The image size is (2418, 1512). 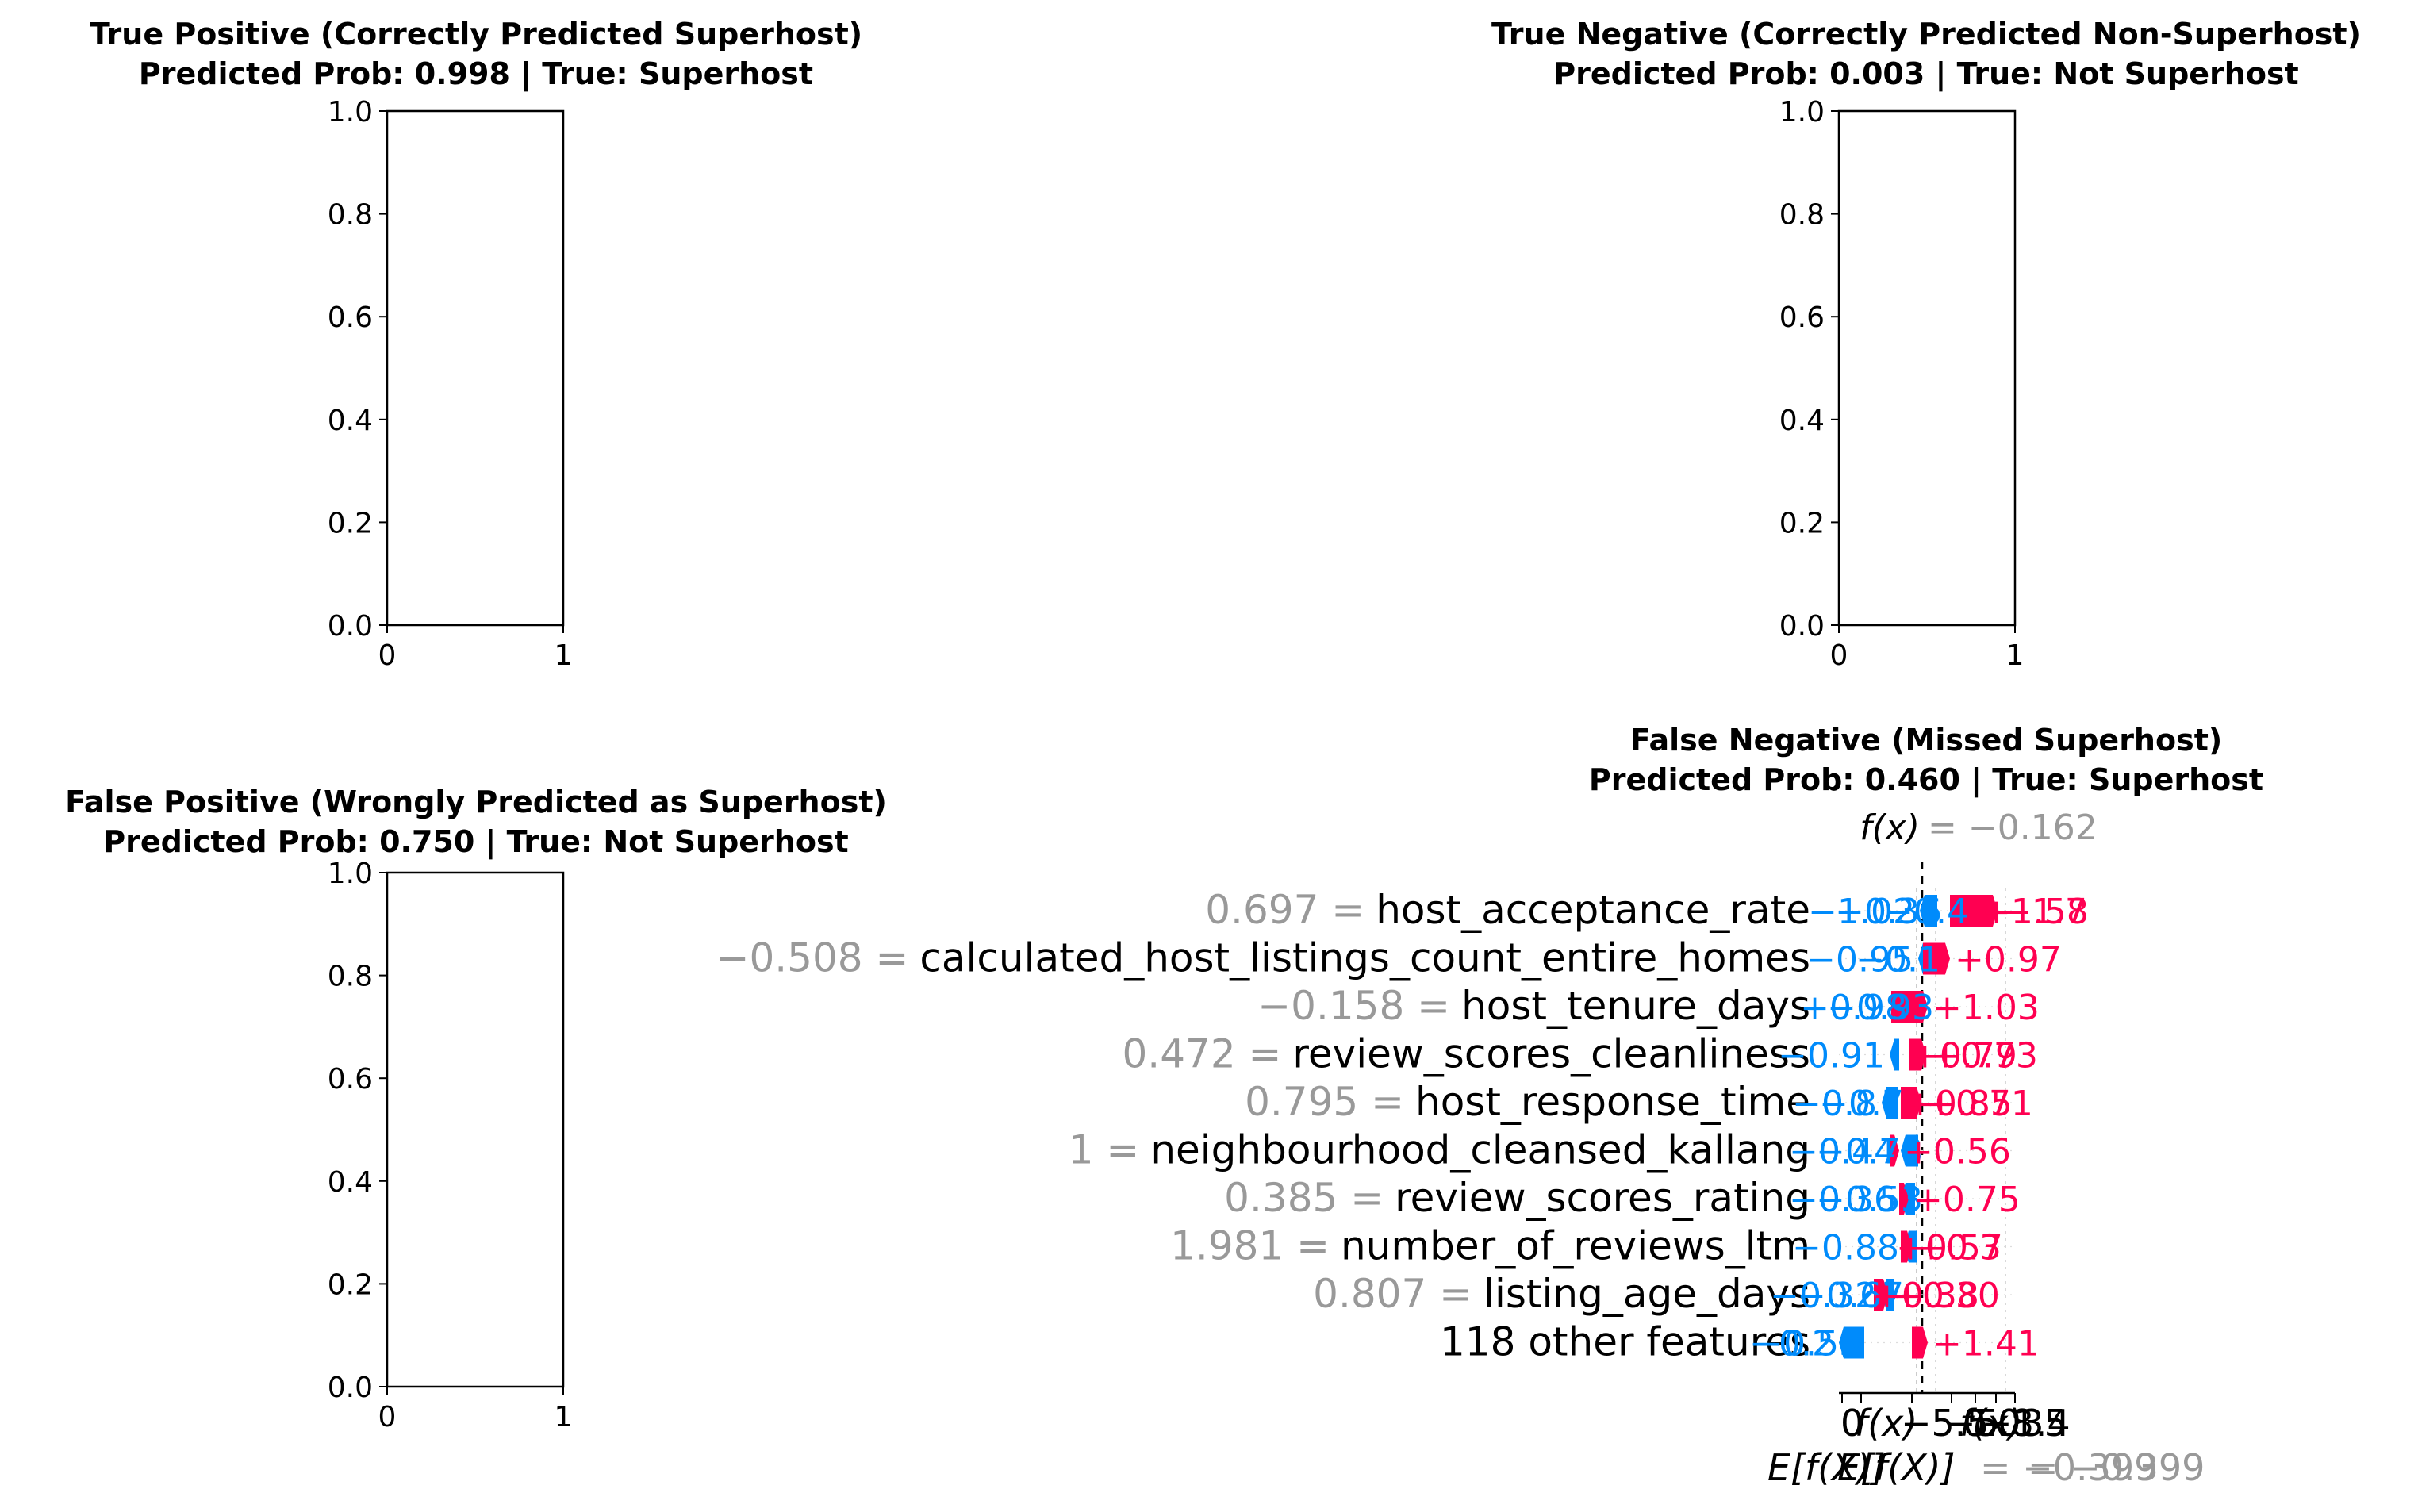 What do you see at coordinates (1575, 1246) in the screenshot?
I see `feature-name: number_of_reviews_ltm` at bounding box center [1575, 1246].